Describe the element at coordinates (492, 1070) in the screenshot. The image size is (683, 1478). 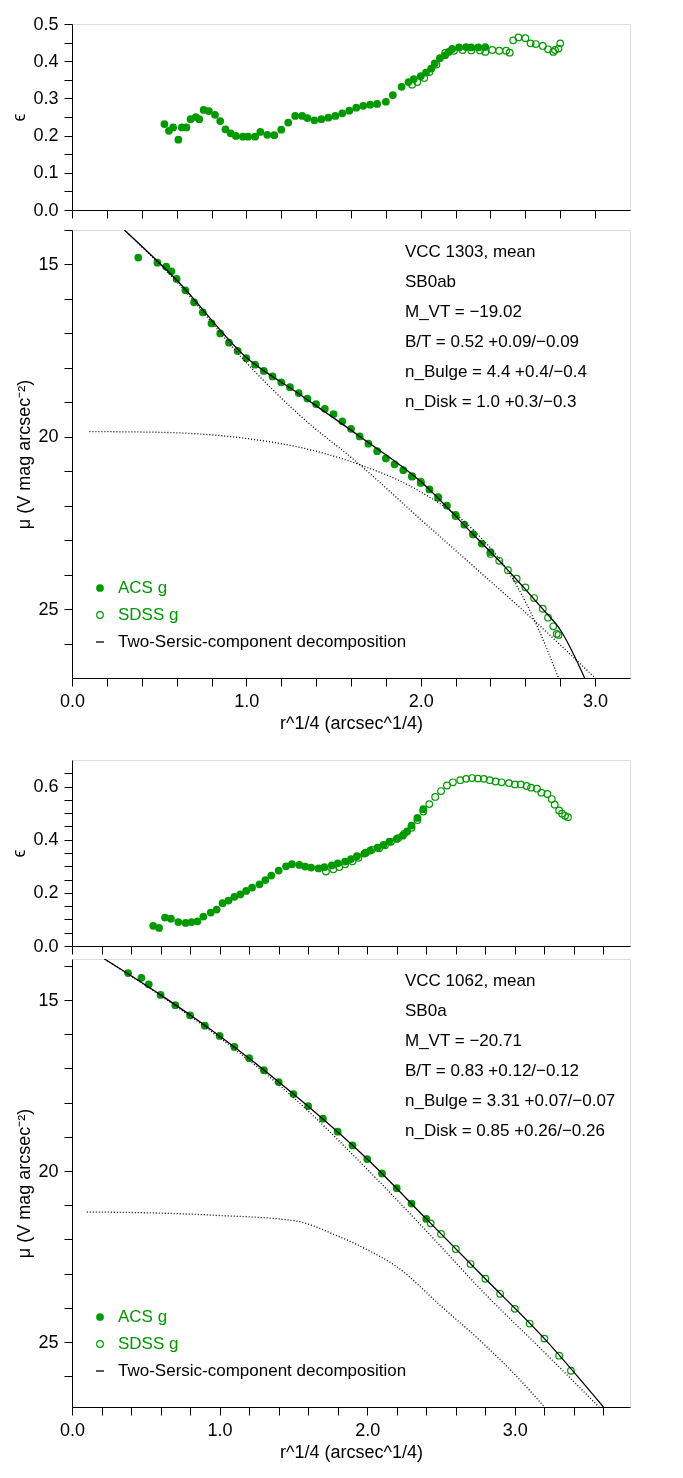
I see `annotation: B/T = 0.83 +0.12/−0.12` at that location.